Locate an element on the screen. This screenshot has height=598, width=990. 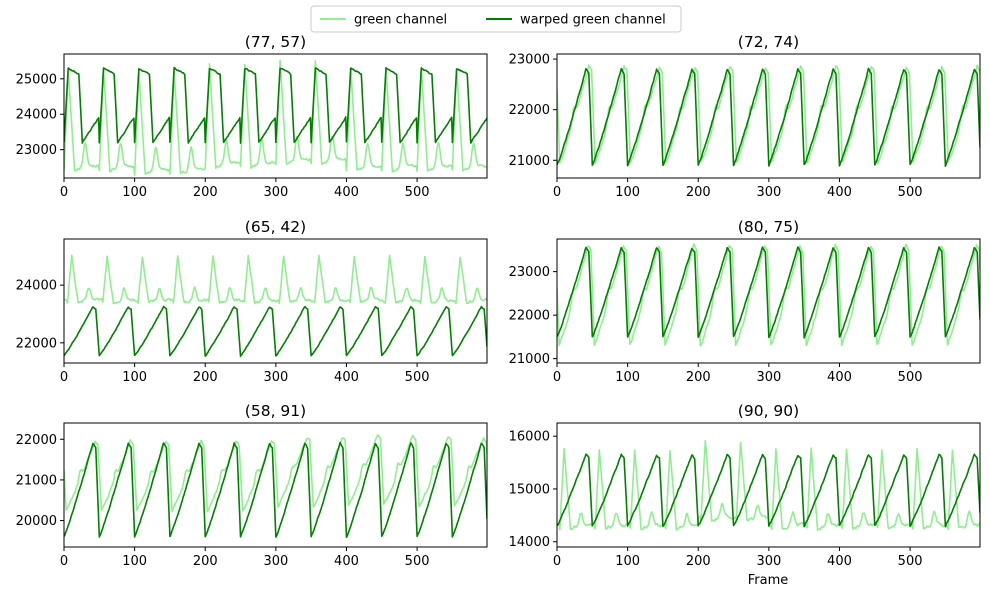
subplot-3: 0 100 200 300 400 500 22000 24000 (65, 42) is located at coordinates (252, 301).